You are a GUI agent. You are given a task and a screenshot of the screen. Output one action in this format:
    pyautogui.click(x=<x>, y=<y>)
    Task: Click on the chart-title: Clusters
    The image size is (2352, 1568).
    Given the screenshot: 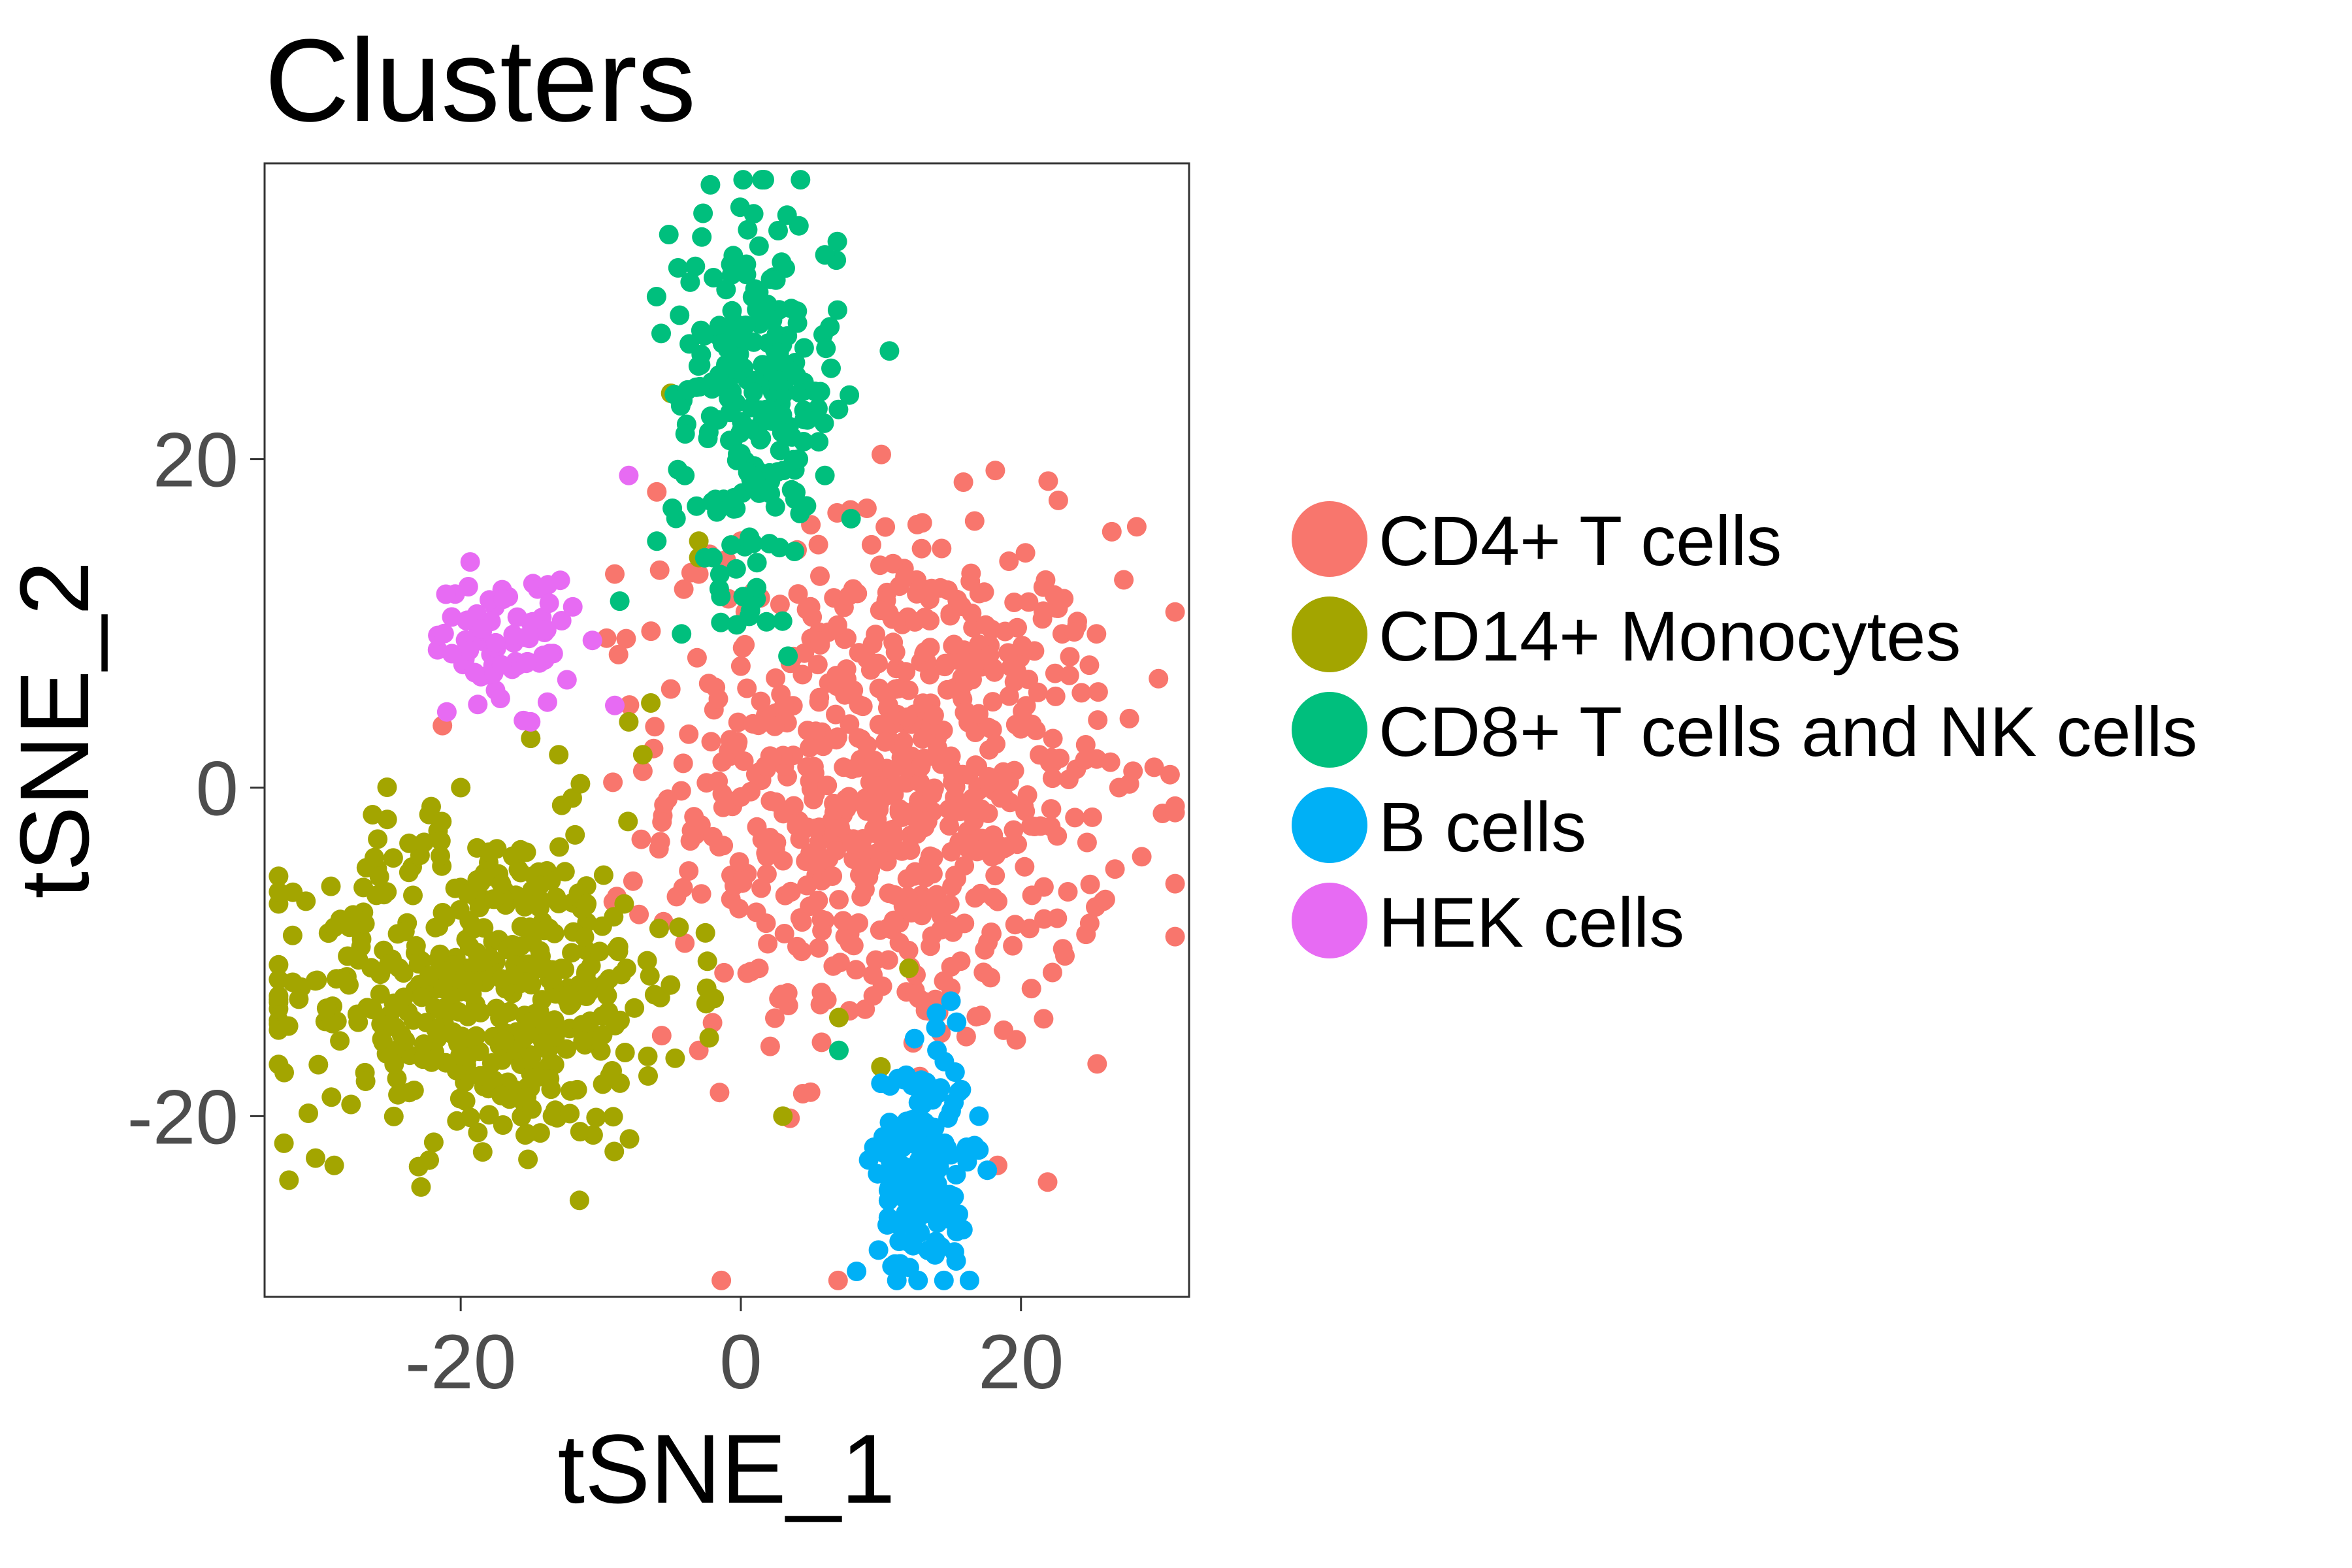 What is the action you would take?
    pyautogui.click(x=480, y=80)
    